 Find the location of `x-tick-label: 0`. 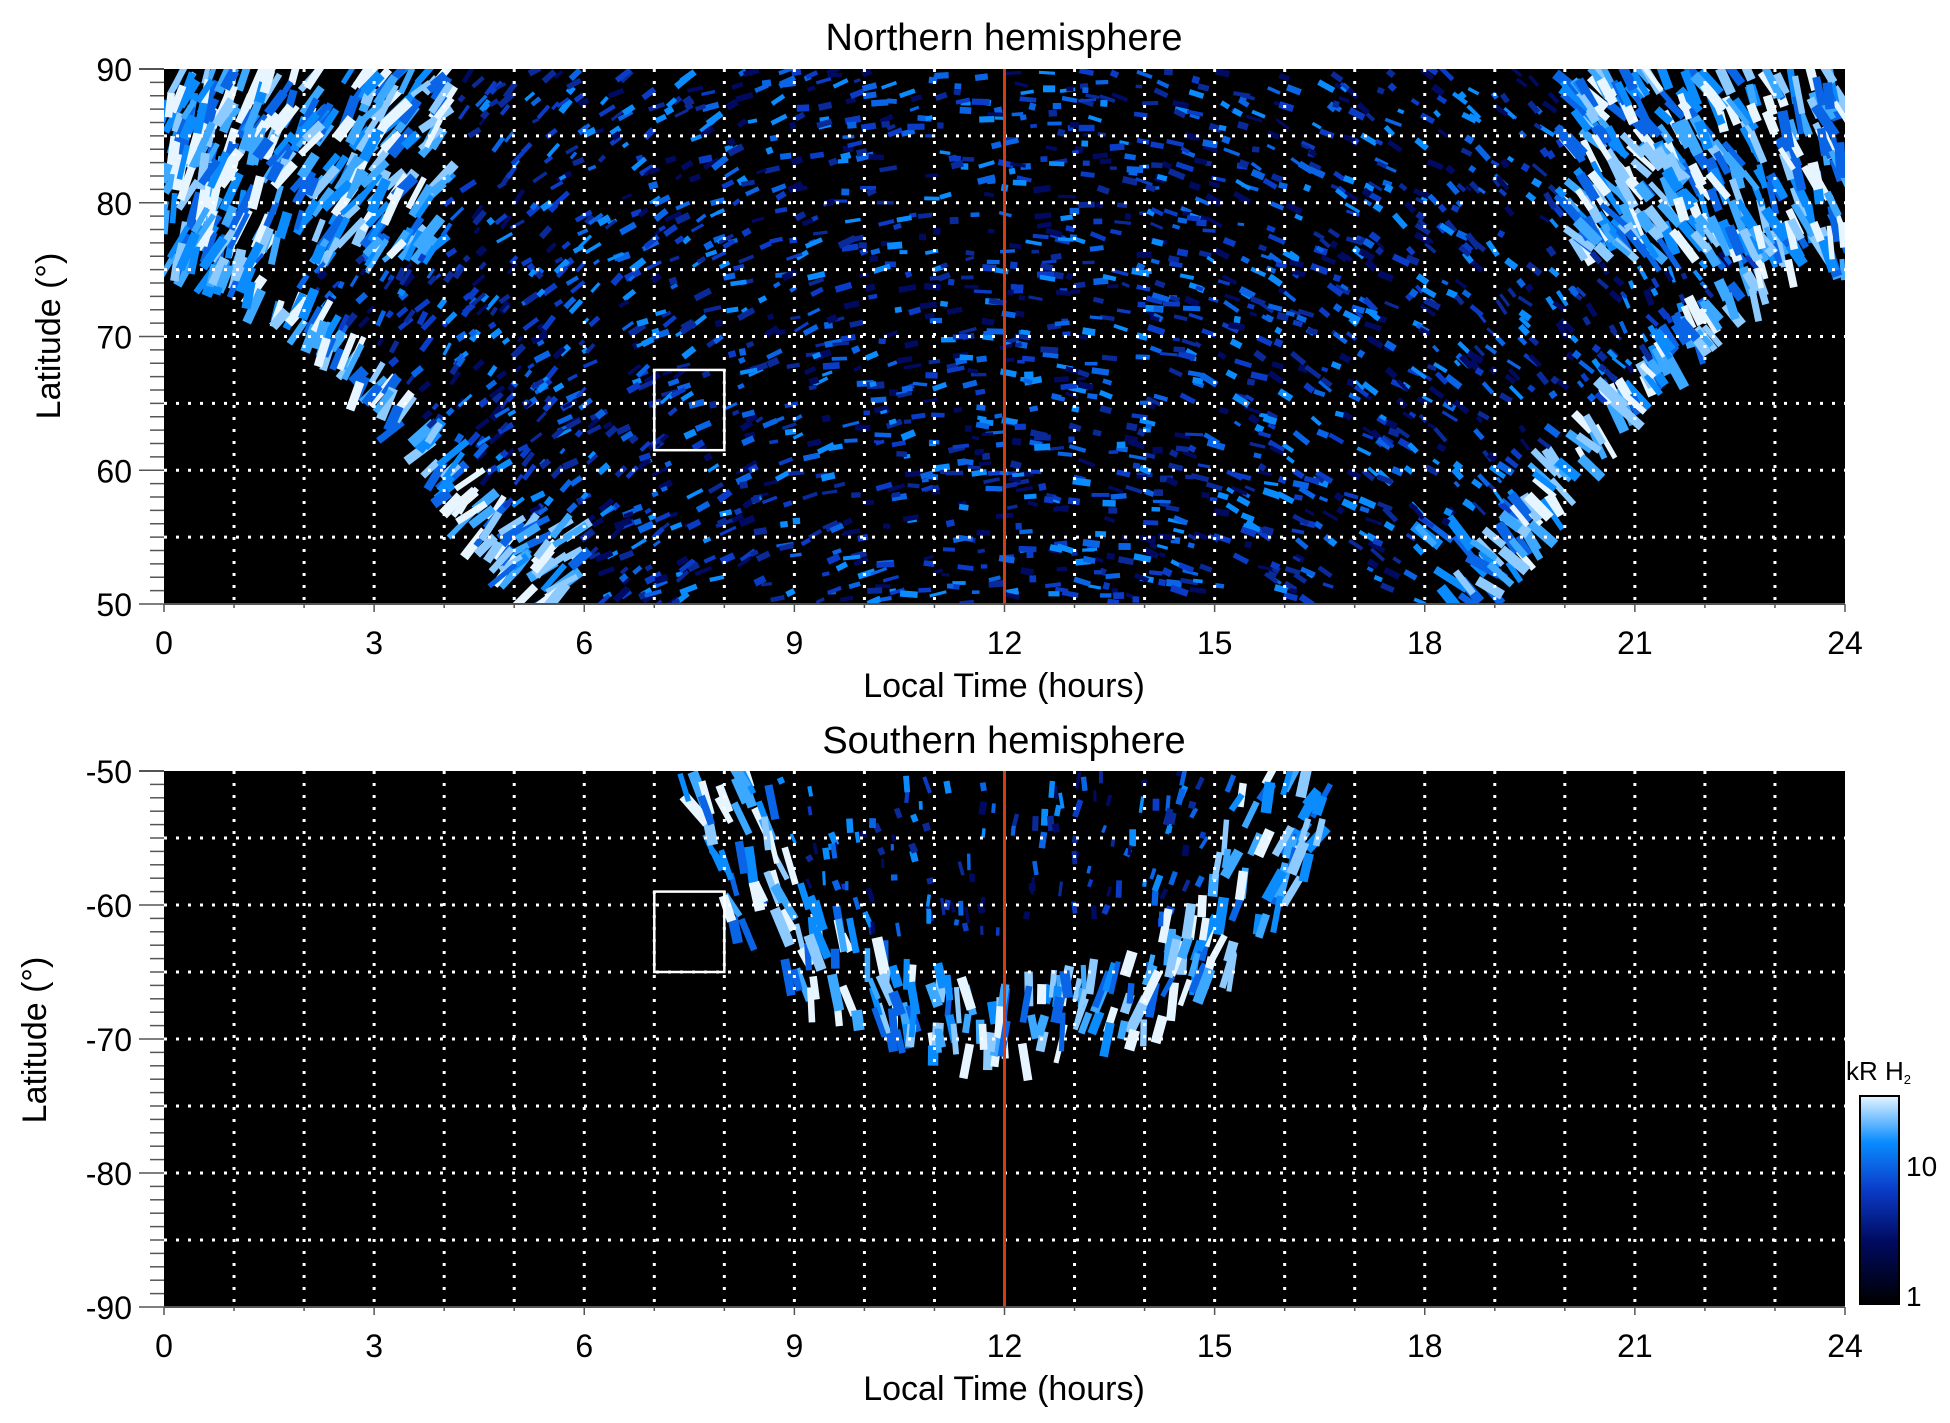

x-tick-label: 0 is located at coordinates (164, 1346).